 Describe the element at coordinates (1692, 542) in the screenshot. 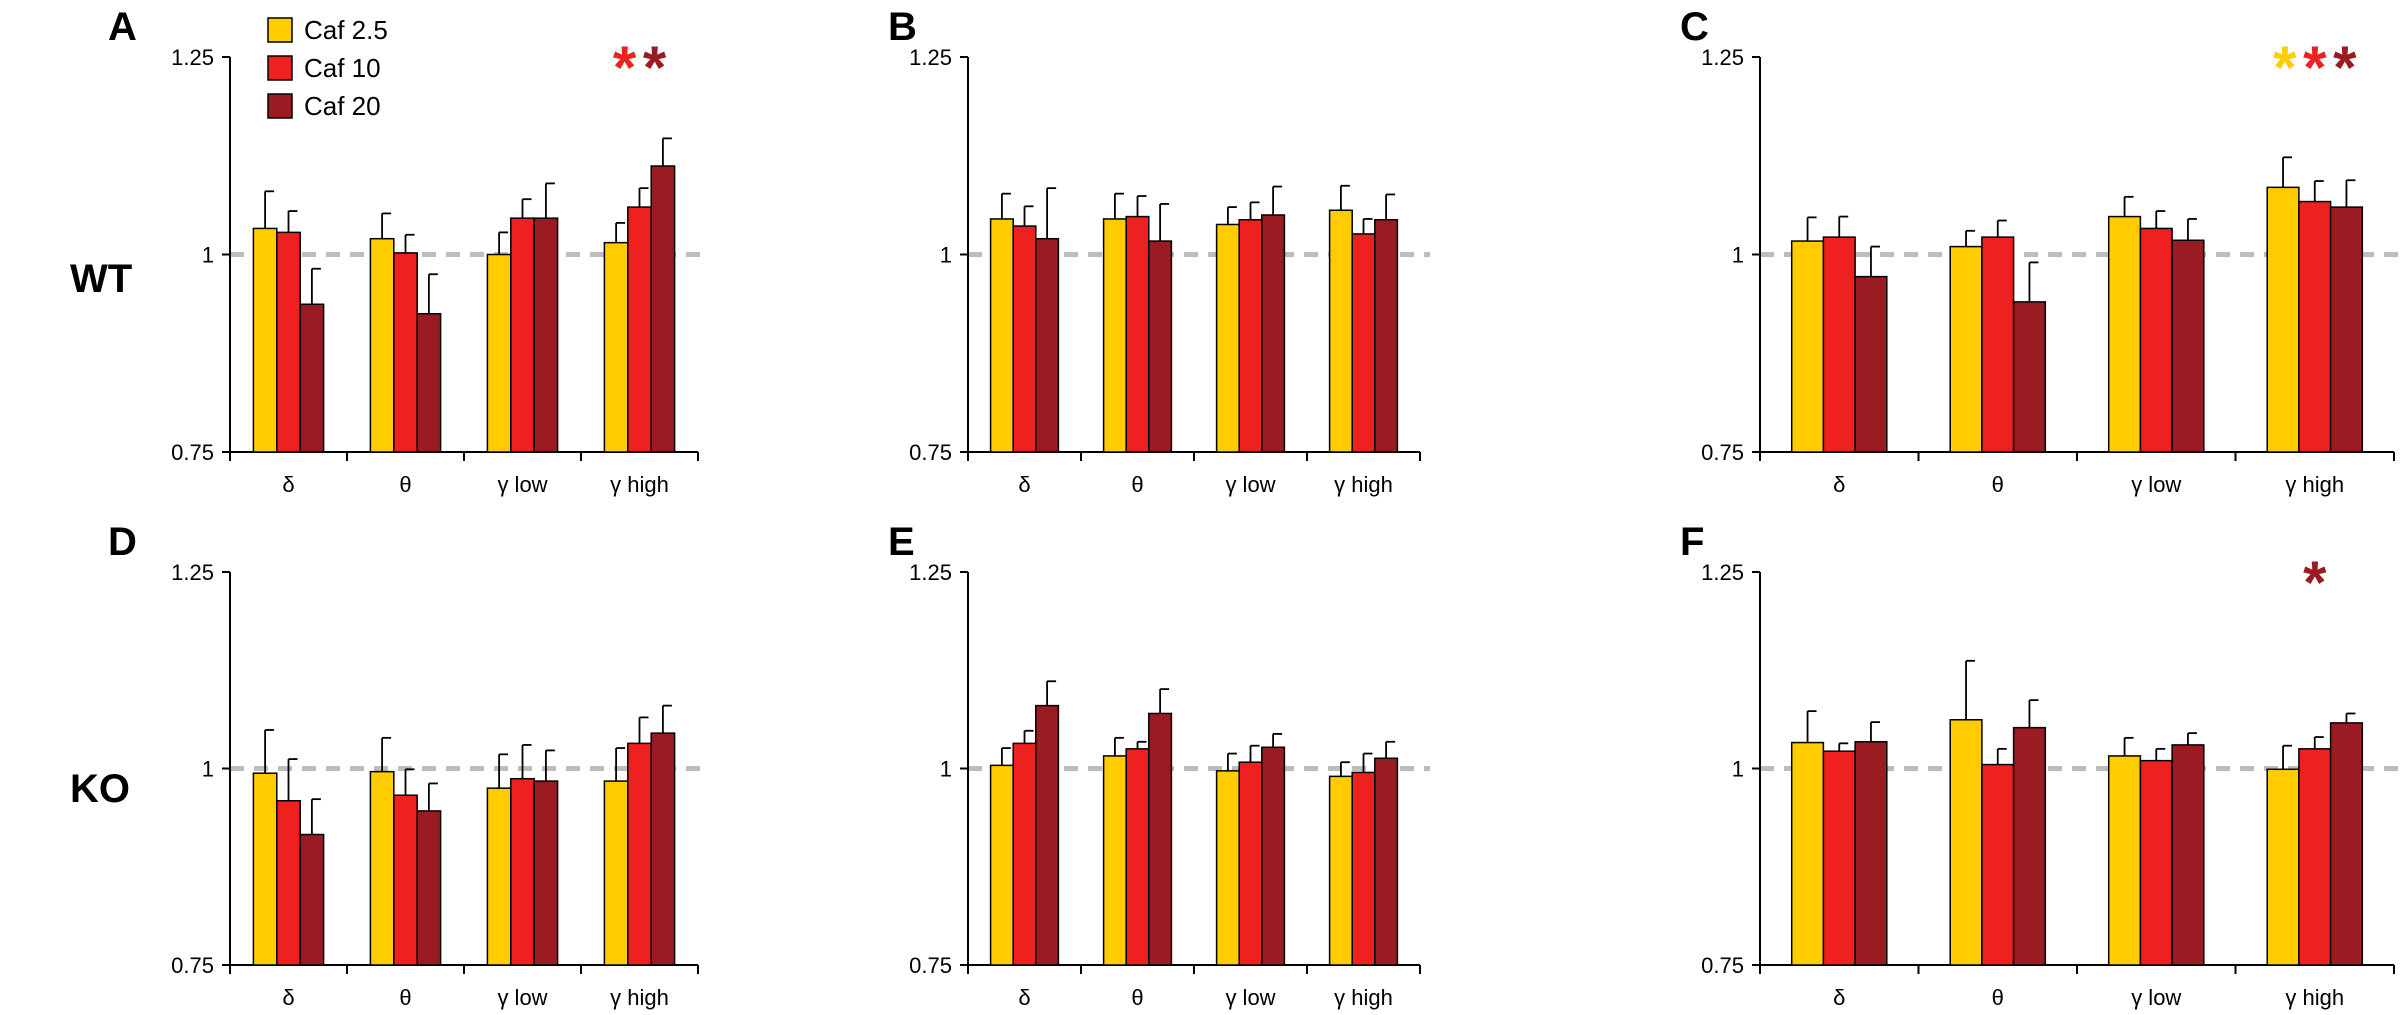

I see `panel-letter: F` at that location.